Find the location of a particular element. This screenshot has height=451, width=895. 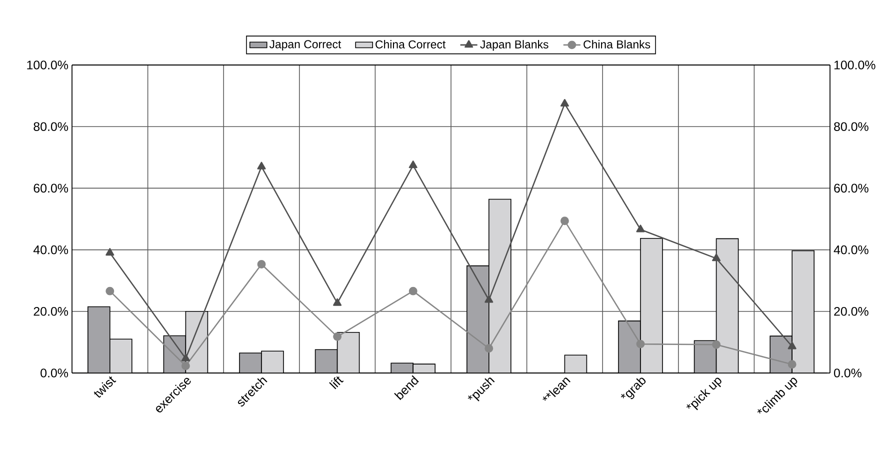

y-tick-label: 60.0% is located at coordinates (851, 188).